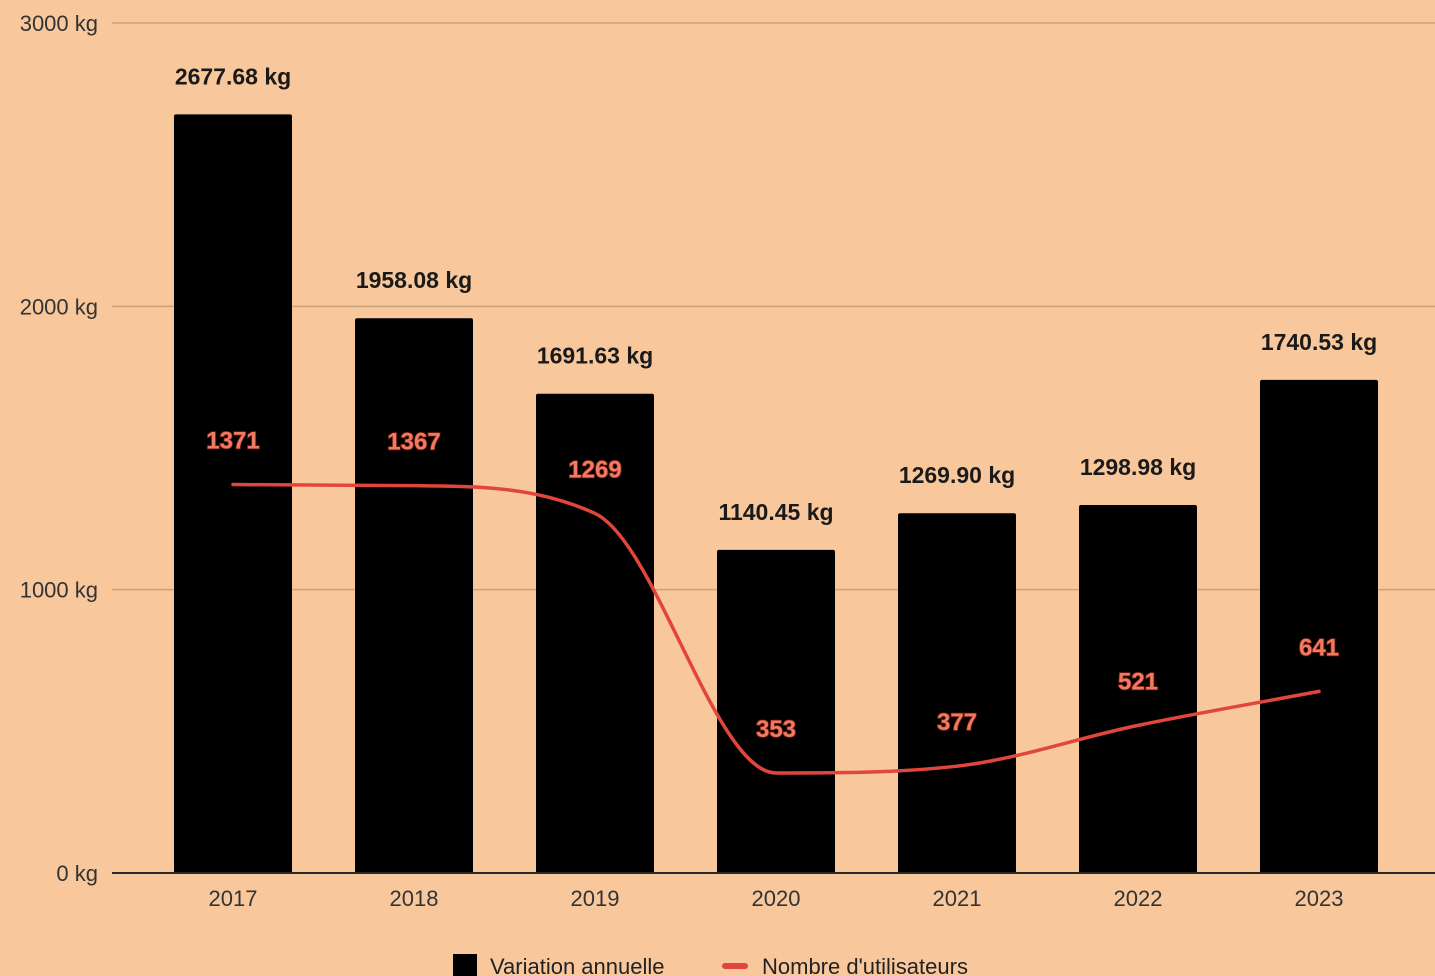 The width and height of the screenshot is (1435, 976). I want to click on bar-value-label: 2677.68 kg, so click(233, 76).